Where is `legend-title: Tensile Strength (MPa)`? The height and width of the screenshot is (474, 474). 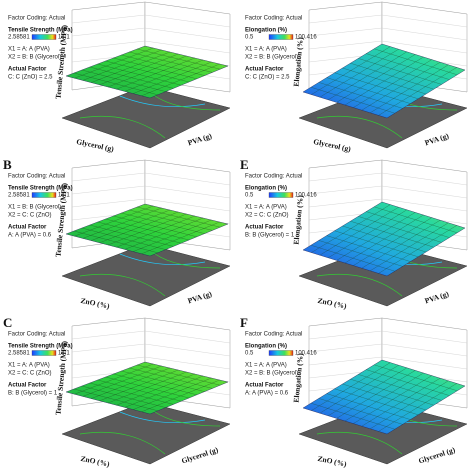 legend-title: Tensile Strength (MPa) is located at coordinates (40, 347).